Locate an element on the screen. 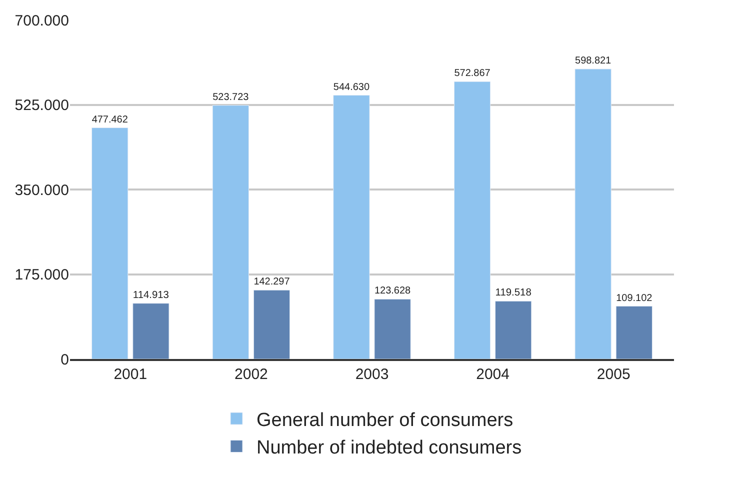 This screenshot has height=478, width=744. y-tick-label: 350.000 is located at coordinates (41, 190).